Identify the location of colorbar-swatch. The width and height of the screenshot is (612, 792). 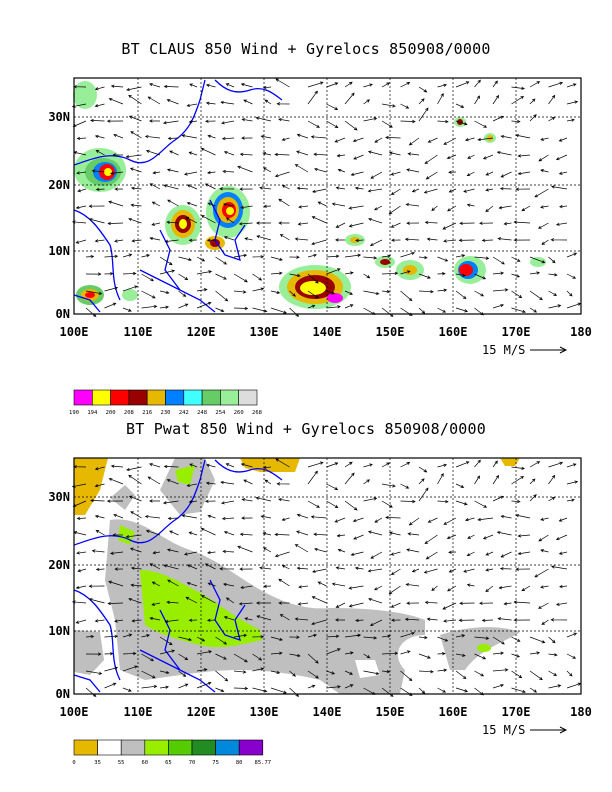
(109, 747).